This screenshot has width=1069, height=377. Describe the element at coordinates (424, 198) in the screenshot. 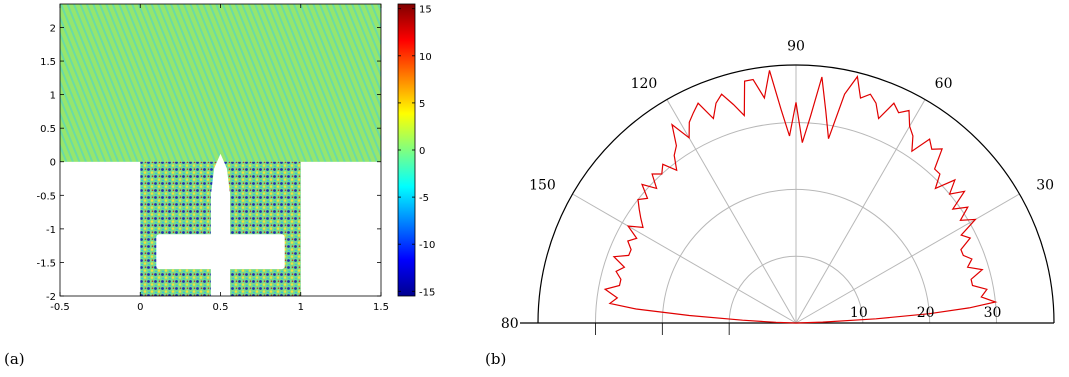

I see `colorbar-tick-label: -5` at that location.